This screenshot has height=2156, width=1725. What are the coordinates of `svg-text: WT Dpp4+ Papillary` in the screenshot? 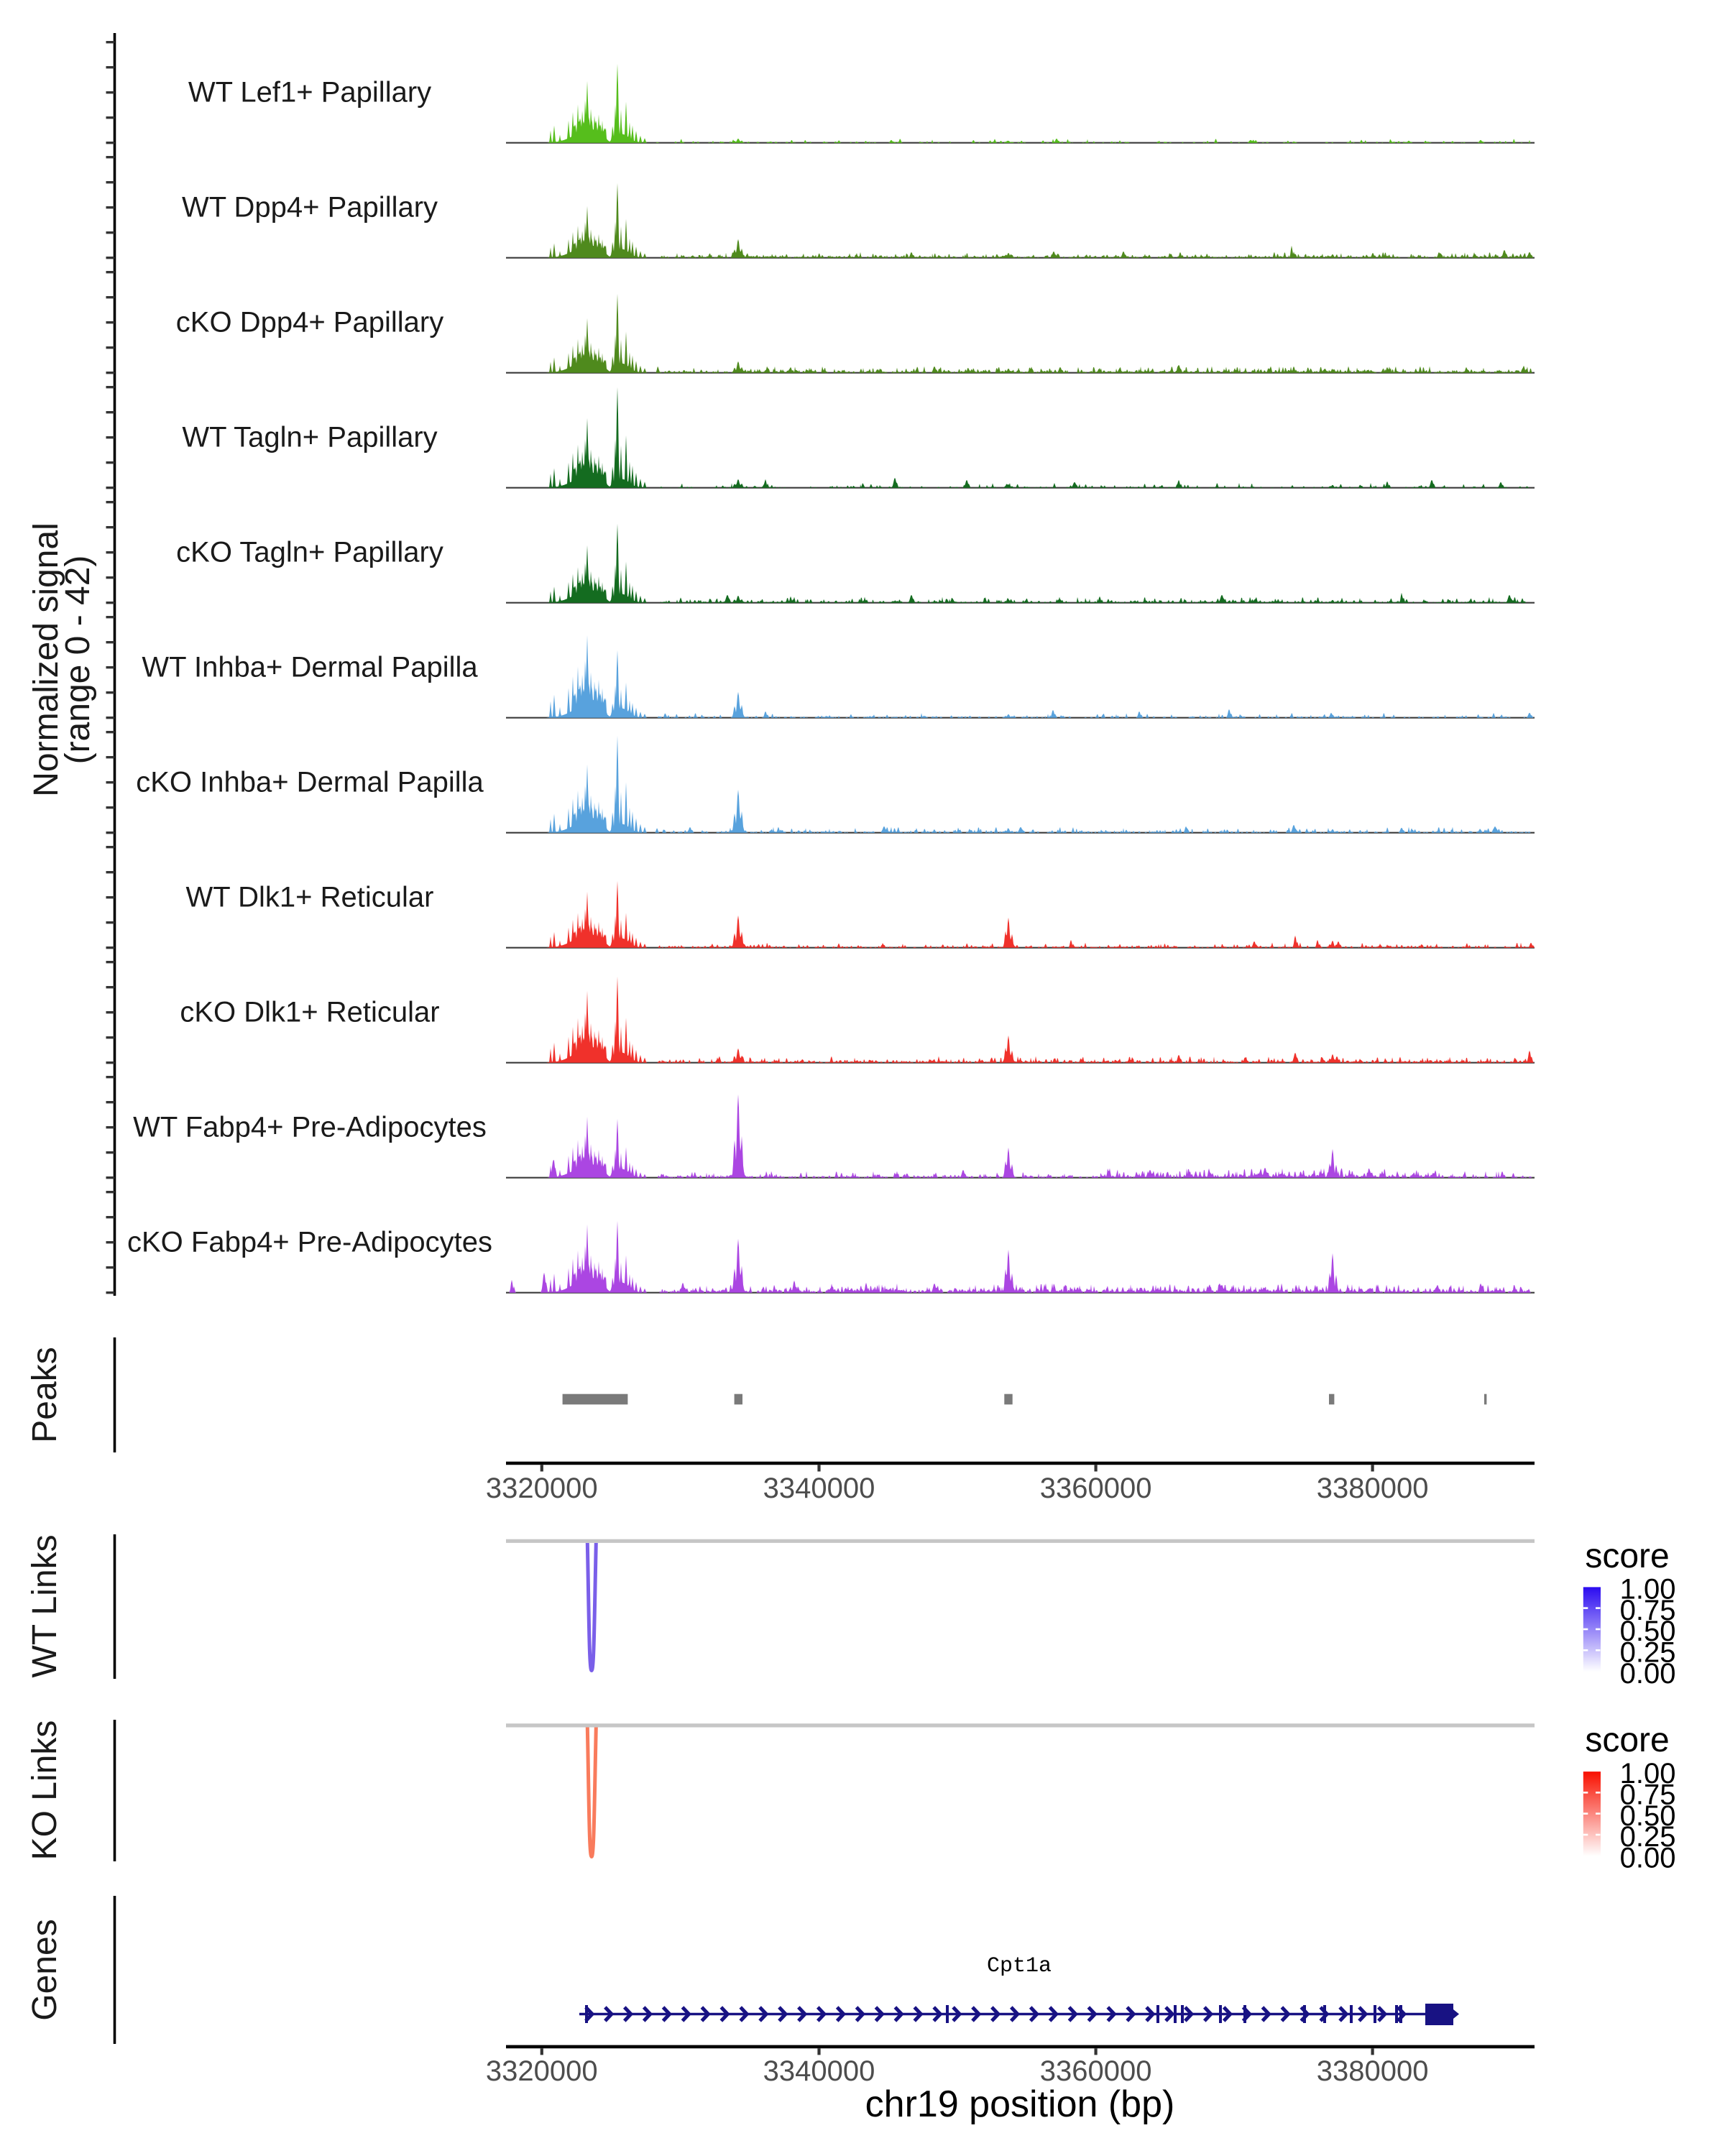 It's located at (310, 208).